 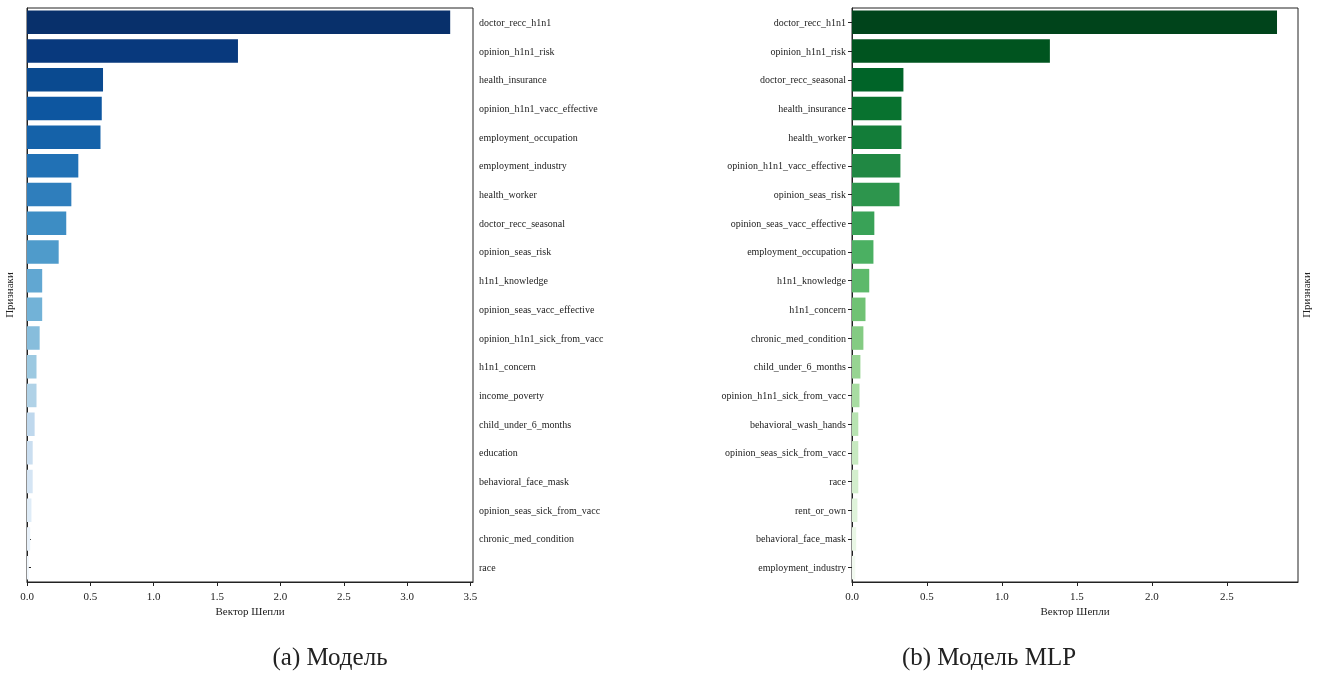 I want to click on y-tick-label: rent_or_own, so click(x=820, y=510).